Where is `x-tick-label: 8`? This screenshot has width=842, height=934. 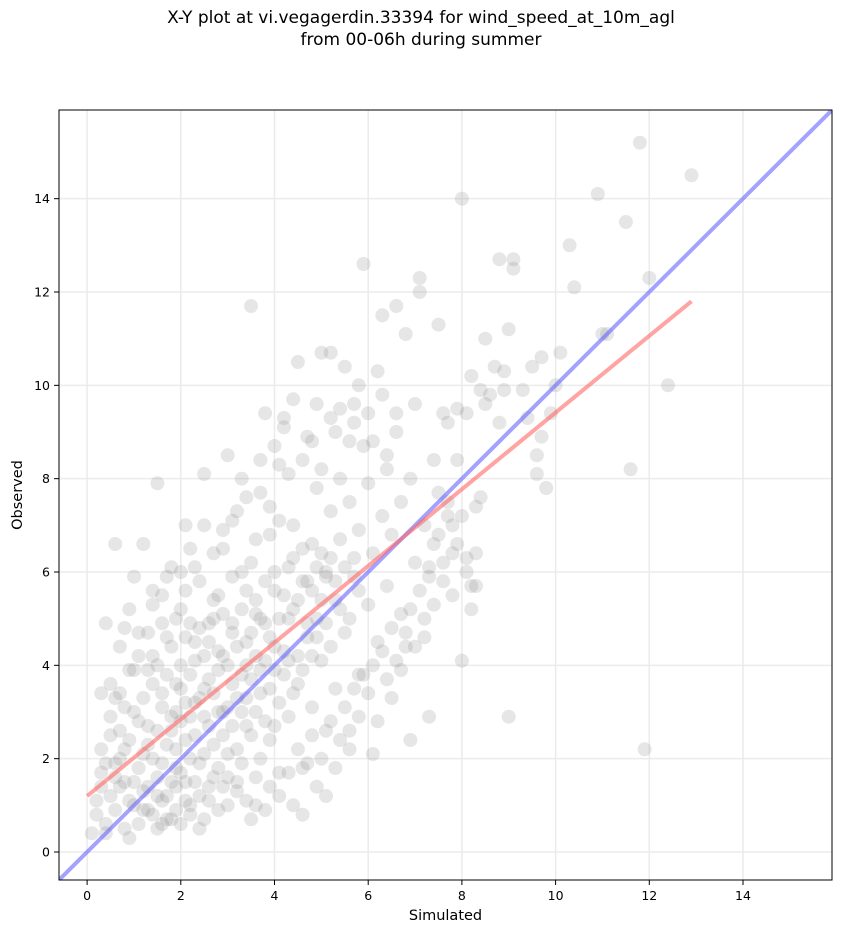 x-tick-label: 8 is located at coordinates (462, 895).